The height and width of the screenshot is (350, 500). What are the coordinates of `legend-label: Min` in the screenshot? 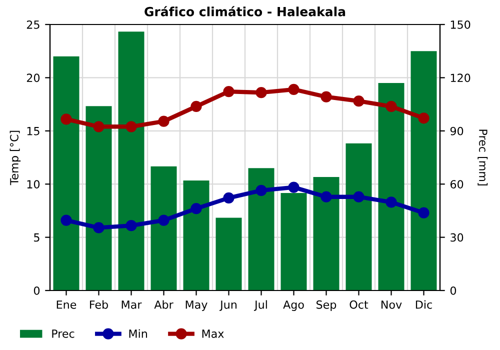 It's located at (138, 333).